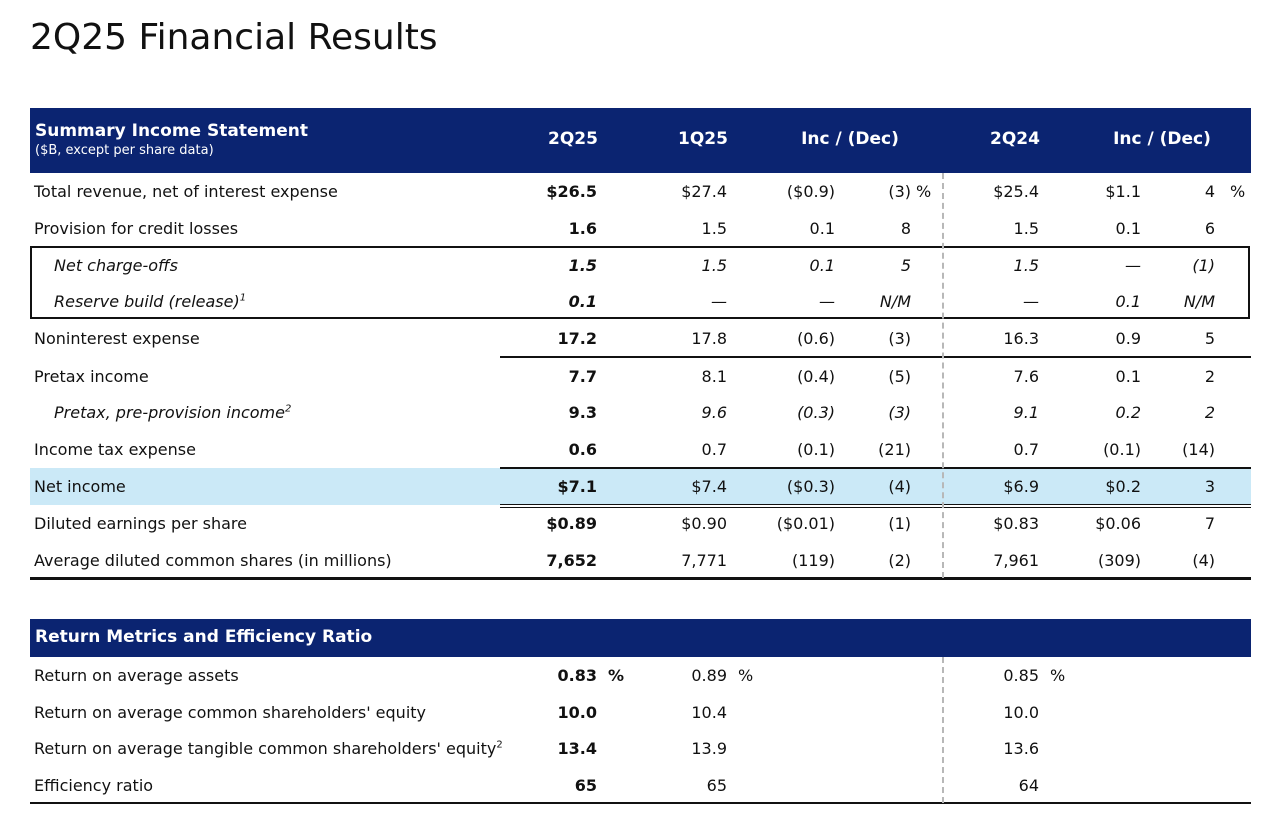 The image size is (1280, 826). Describe the element at coordinates (640, 785) in the screenshot. I see `table-row: Efficiency ratio 65 65 64` at that location.